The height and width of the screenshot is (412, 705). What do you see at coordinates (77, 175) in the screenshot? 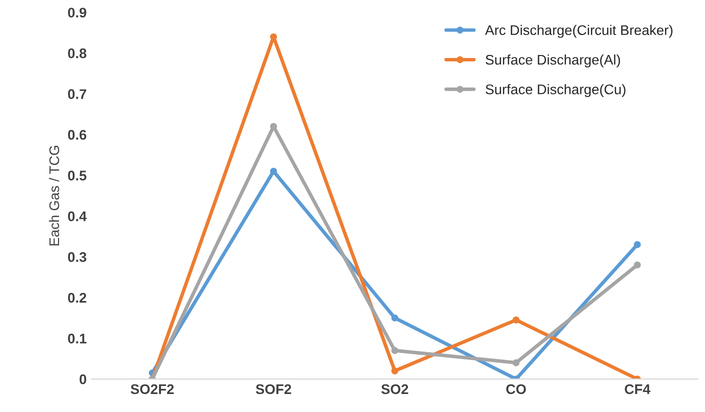
I see `y-tick-label: 0.5` at bounding box center [77, 175].